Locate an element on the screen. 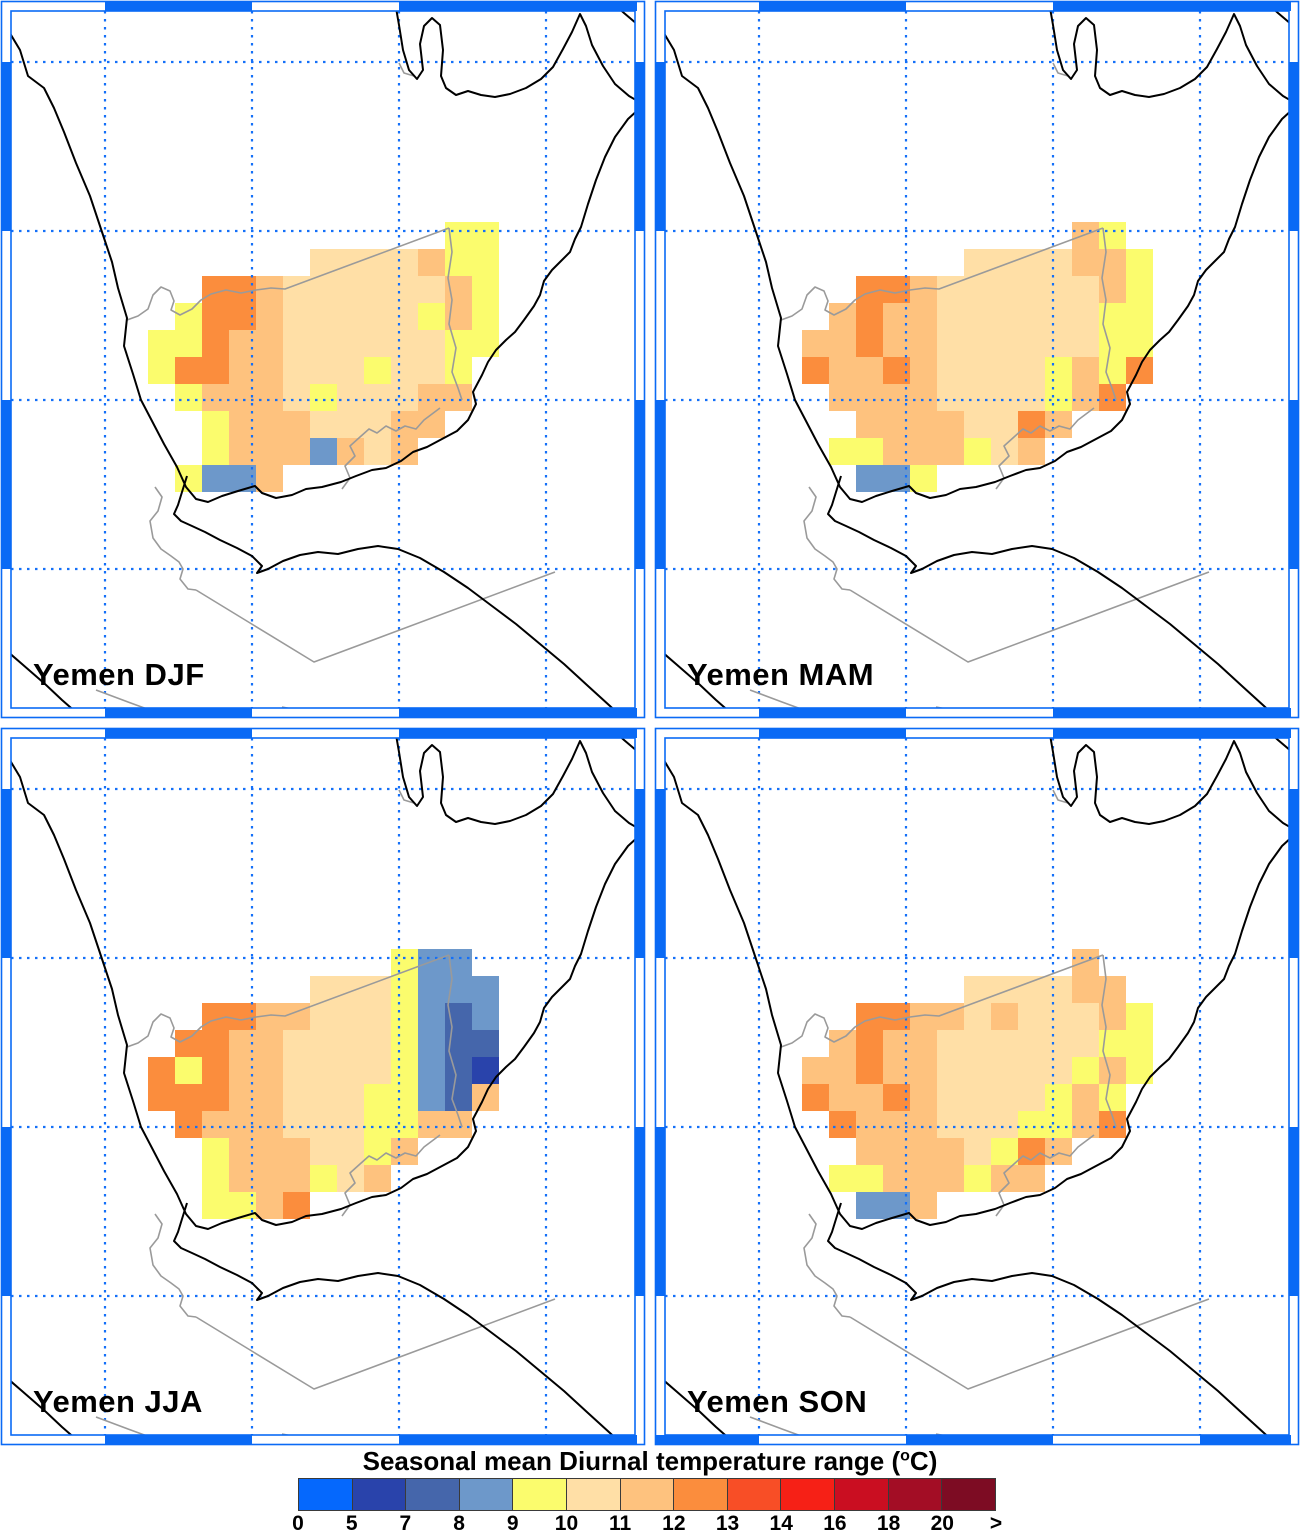  colorbar-tick-20: 20 is located at coordinates (942, 1523).